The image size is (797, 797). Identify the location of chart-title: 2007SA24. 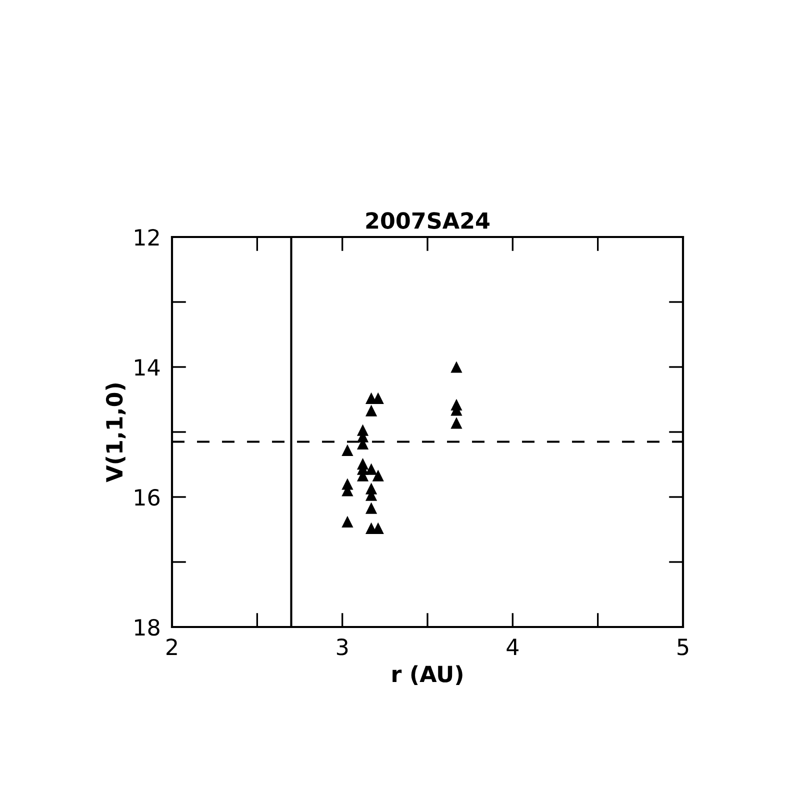
(428, 220).